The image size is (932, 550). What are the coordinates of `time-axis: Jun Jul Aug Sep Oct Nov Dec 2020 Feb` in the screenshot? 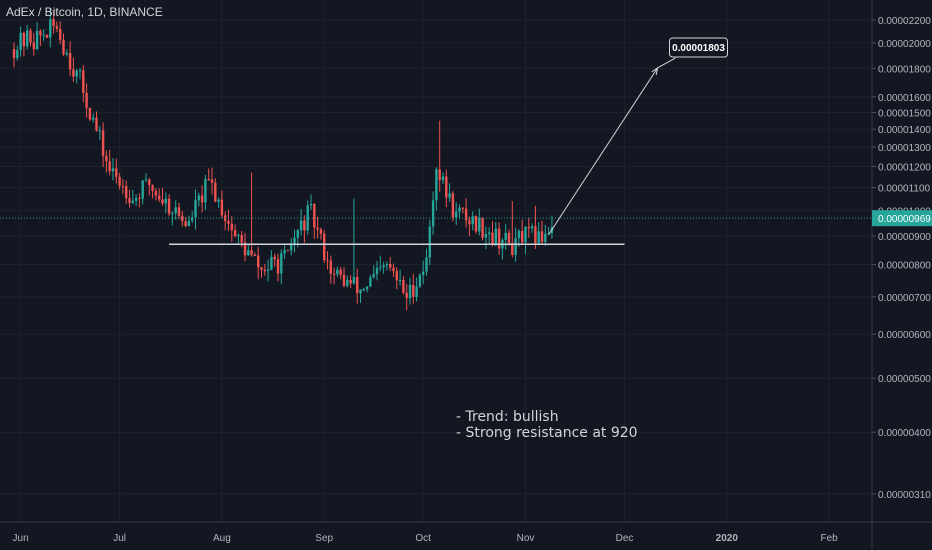 It's located at (466, 532).